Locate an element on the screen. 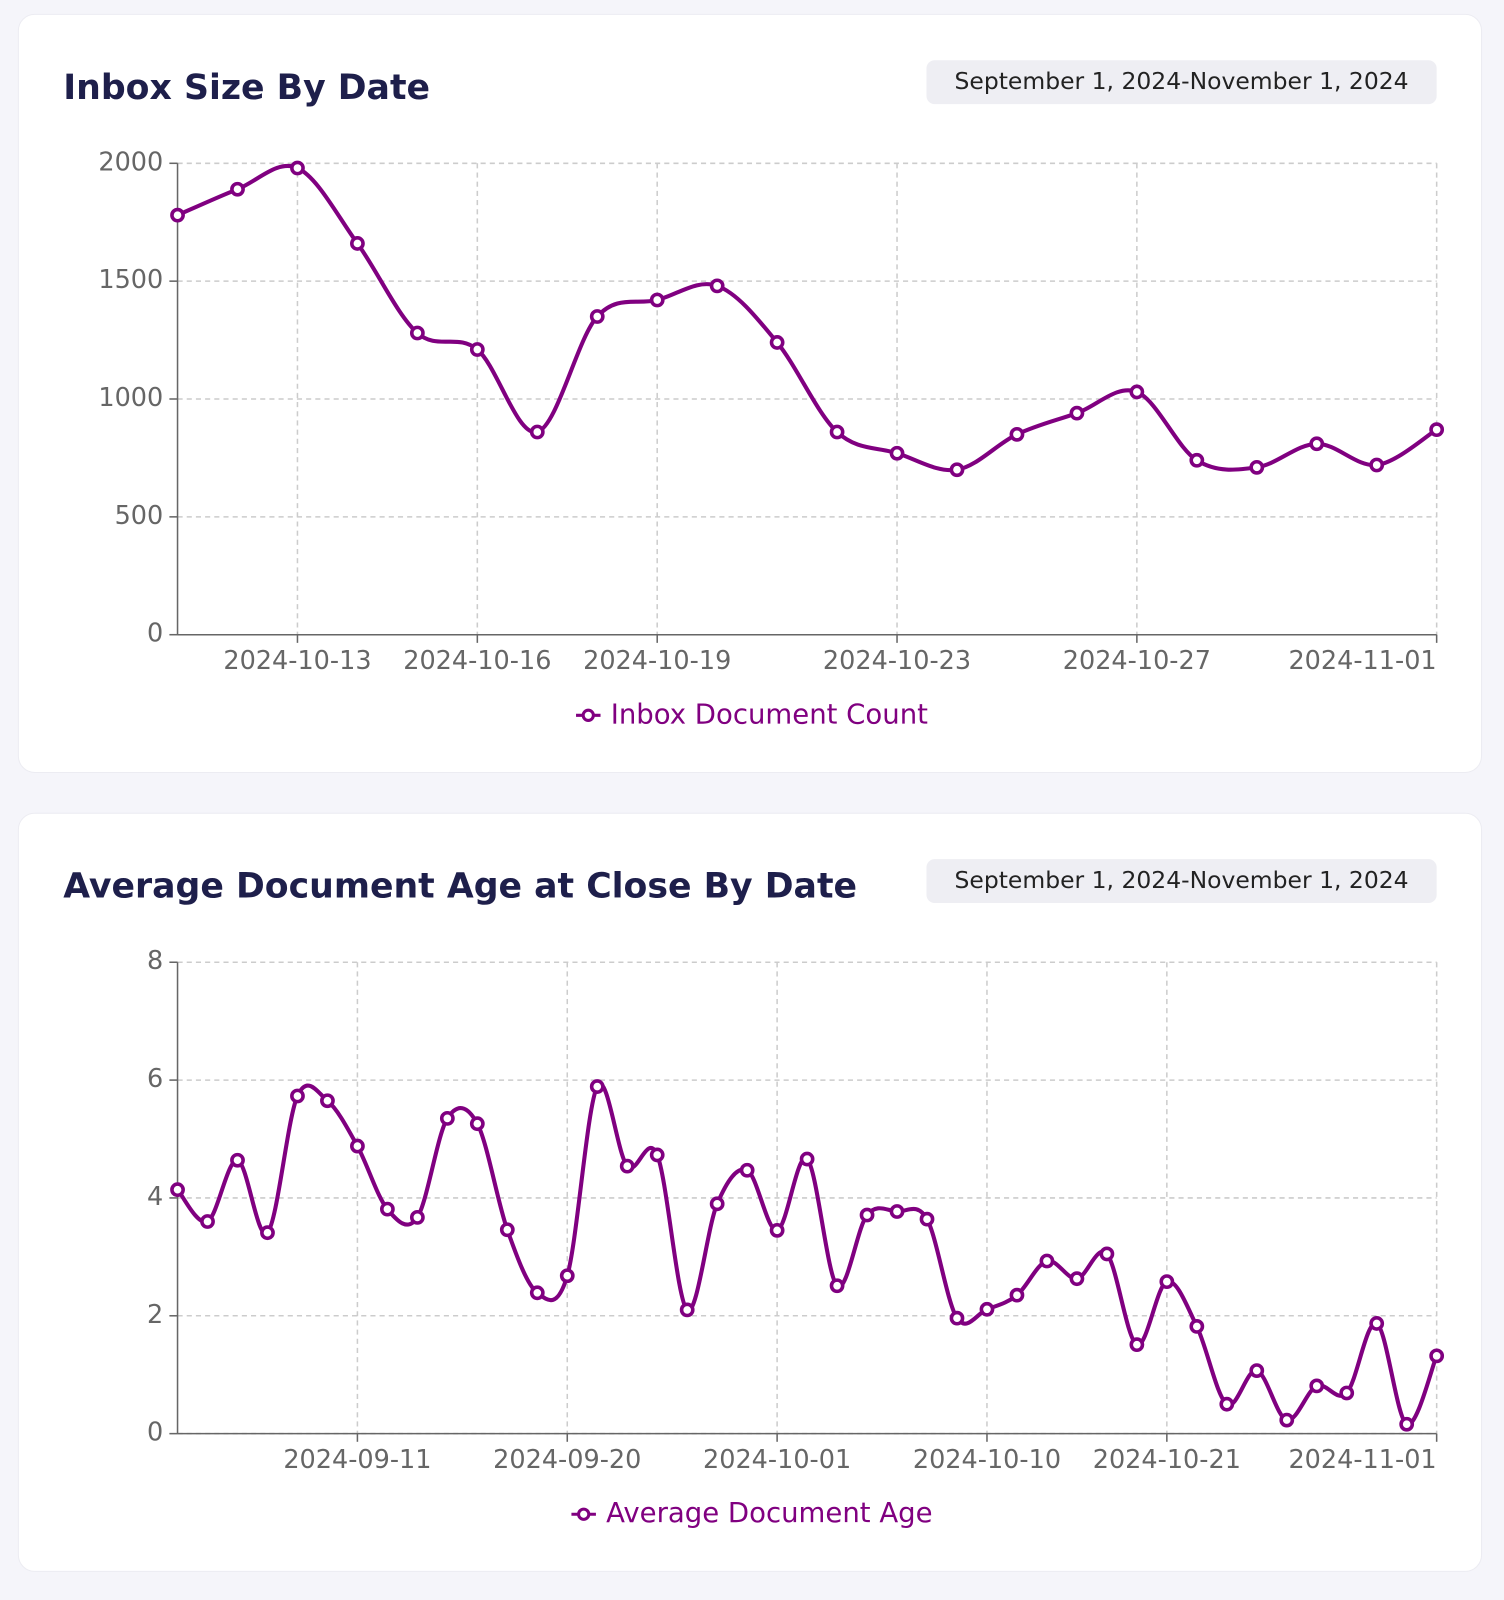 This screenshot has width=1504, height=1600. chart-title: Inbox Size By Date is located at coordinates (246, 88).